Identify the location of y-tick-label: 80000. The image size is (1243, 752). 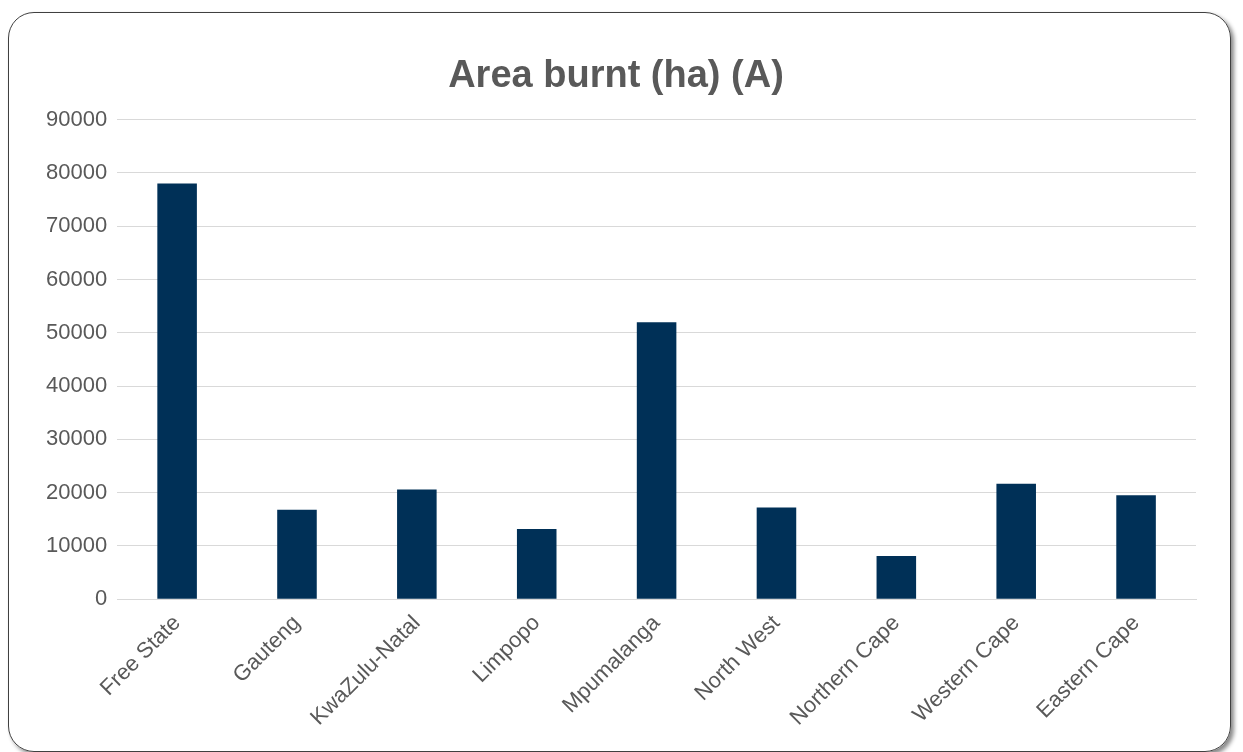
(76, 171).